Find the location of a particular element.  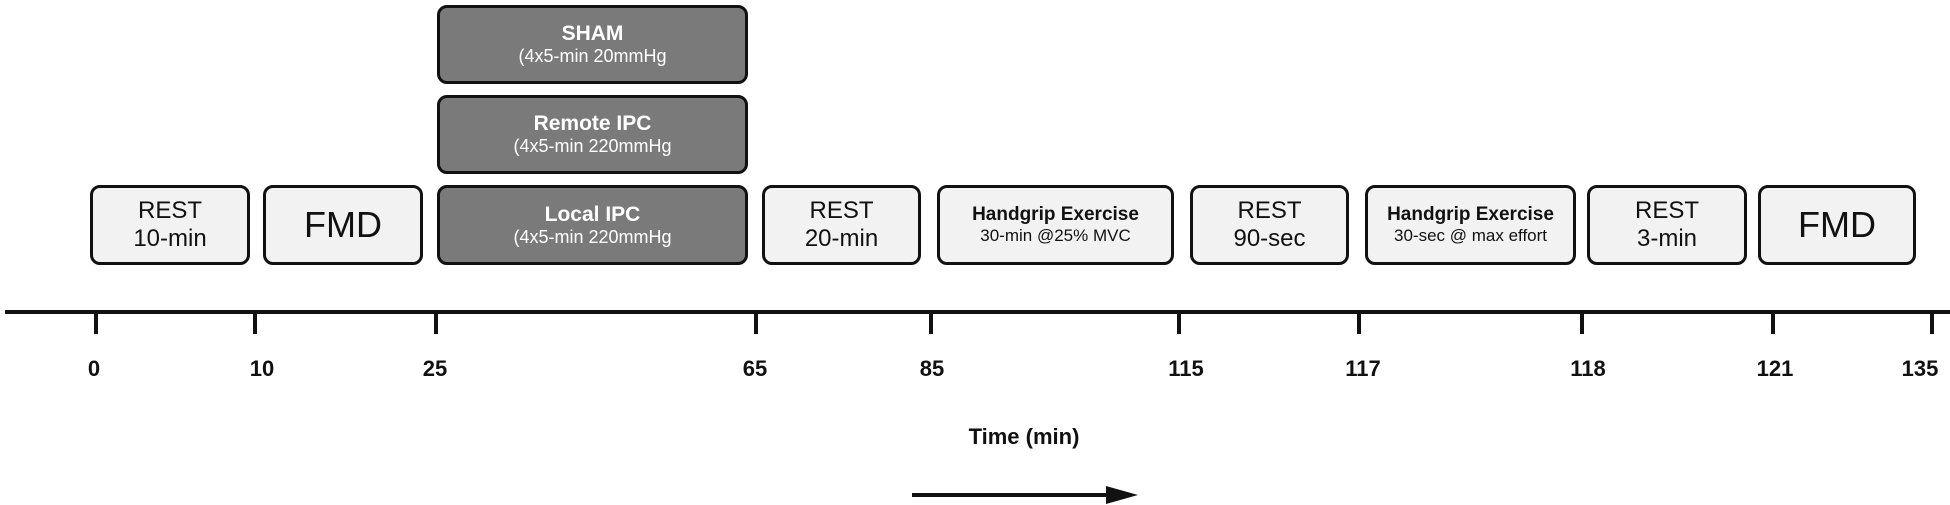

local-ipc-box: Local IPC (4x5-min 220mmHg is located at coordinates (592, 225).